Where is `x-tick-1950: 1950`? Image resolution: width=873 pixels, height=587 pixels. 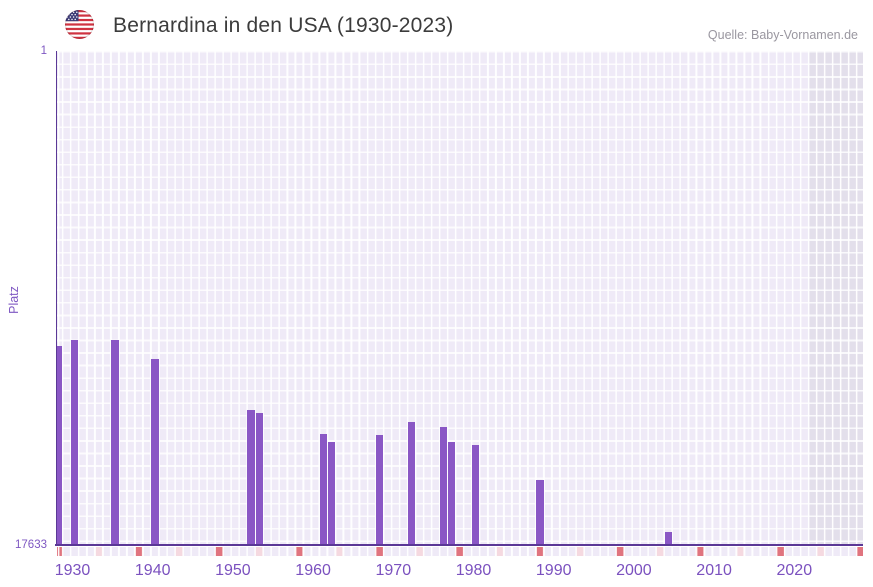
x-tick-1950: 1950 is located at coordinates (233, 570).